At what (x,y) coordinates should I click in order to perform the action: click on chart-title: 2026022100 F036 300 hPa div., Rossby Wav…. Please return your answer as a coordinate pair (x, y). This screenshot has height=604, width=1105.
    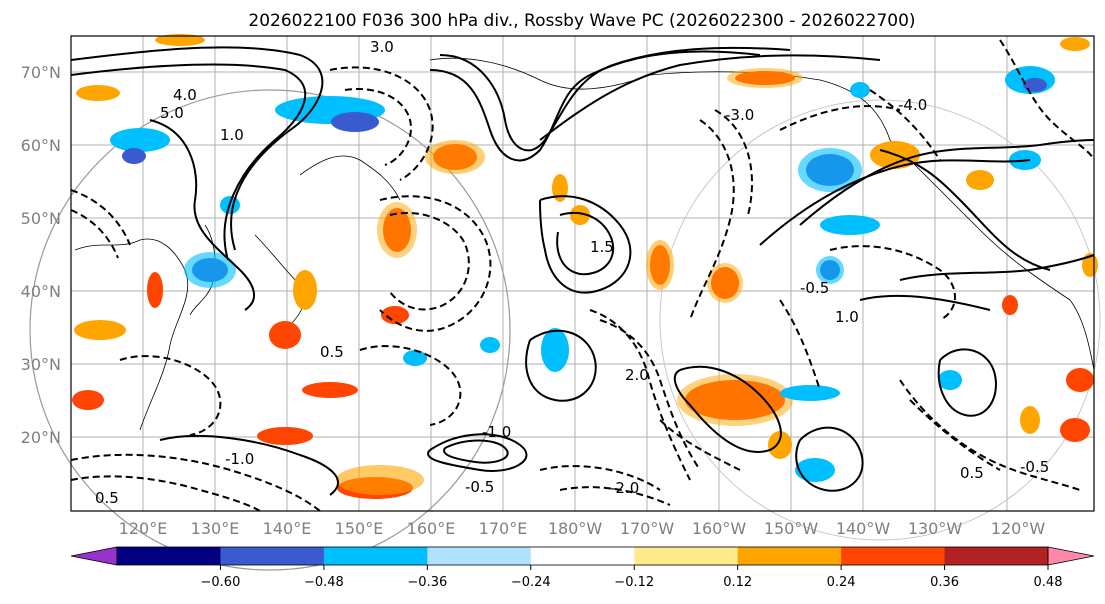
    Looking at the image, I should click on (581, 21).